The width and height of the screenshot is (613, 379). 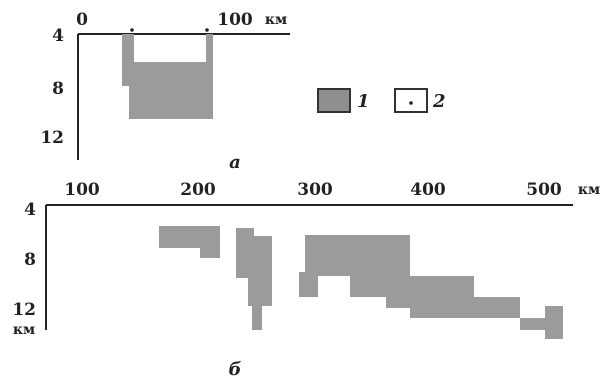 What do you see at coordinates (276, 20) in the screenshot?
I see `panel-a-x-unit: км` at bounding box center [276, 20].